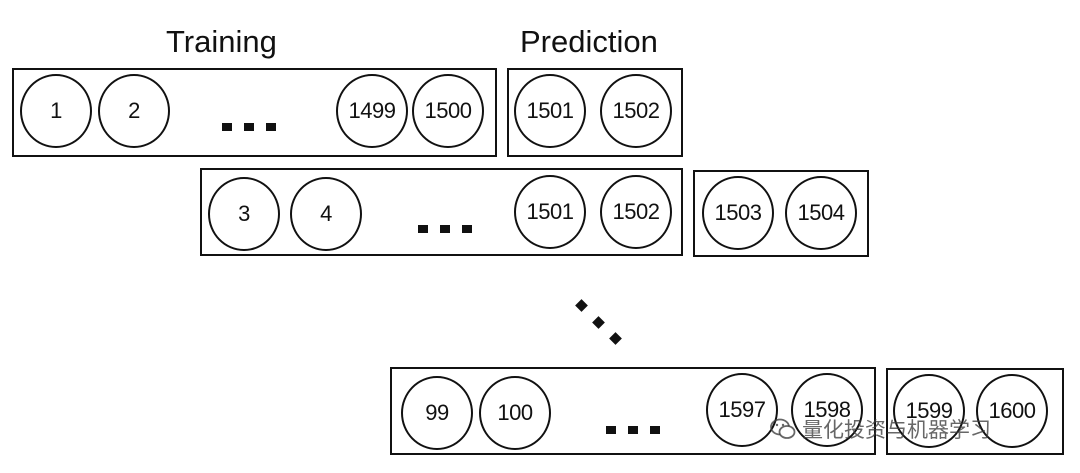  I want to click on window-2-pred-first: 1503, so click(738, 213).